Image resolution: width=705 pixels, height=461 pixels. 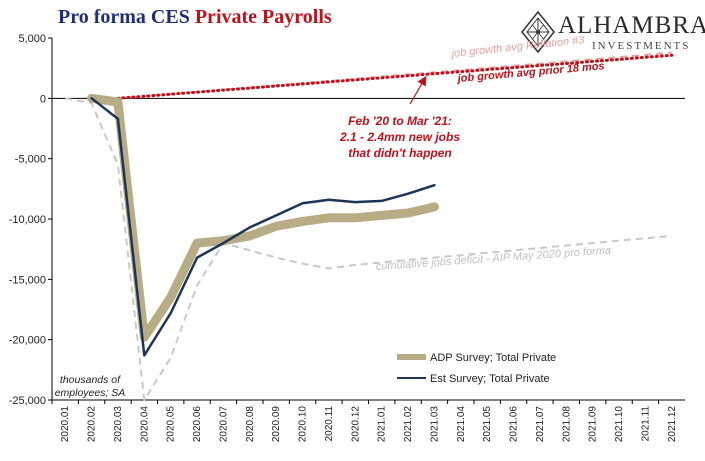 What do you see at coordinates (30, 160) in the screenshot?
I see `y-tick-label: -5,000` at bounding box center [30, 160].